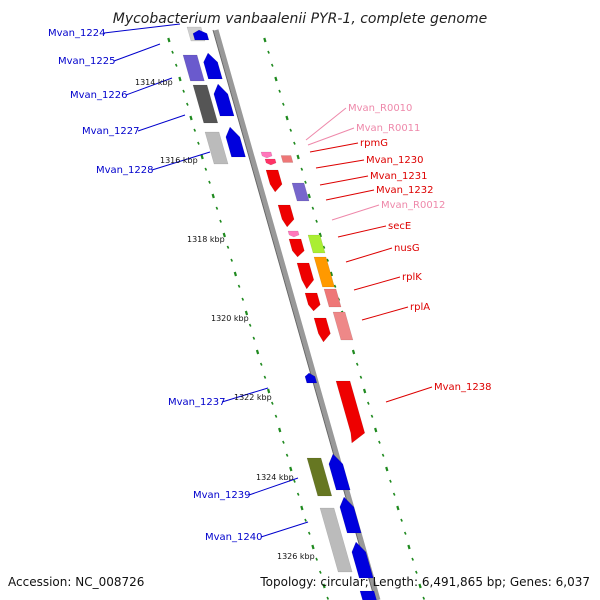 The width and height of the screenshot is (600, 600). What do you see at coordinates (154, 82) in the screenshot?
I see `scale-label-1314: 1314 kbp` at bounding box center [154, 82].